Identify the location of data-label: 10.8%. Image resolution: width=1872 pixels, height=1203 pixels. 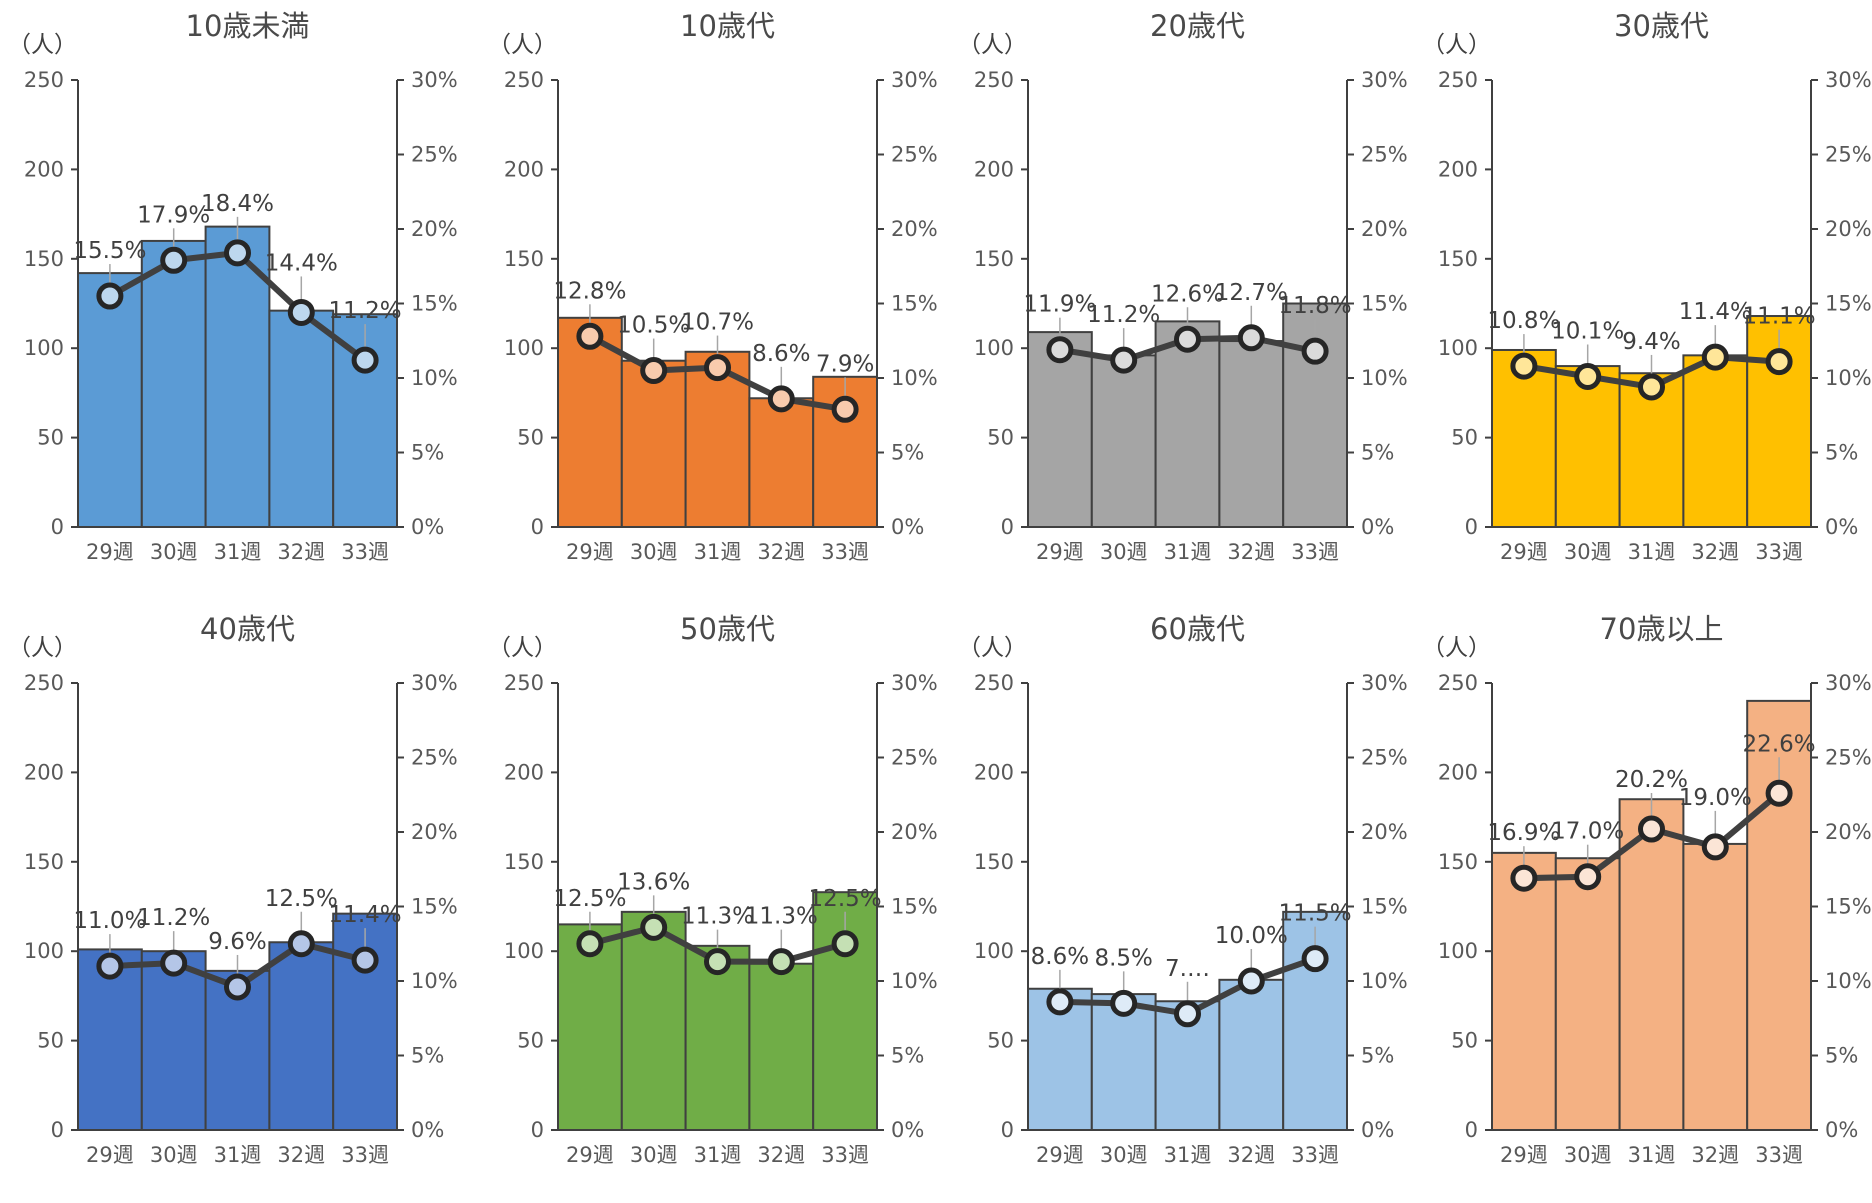
(1523, 321).